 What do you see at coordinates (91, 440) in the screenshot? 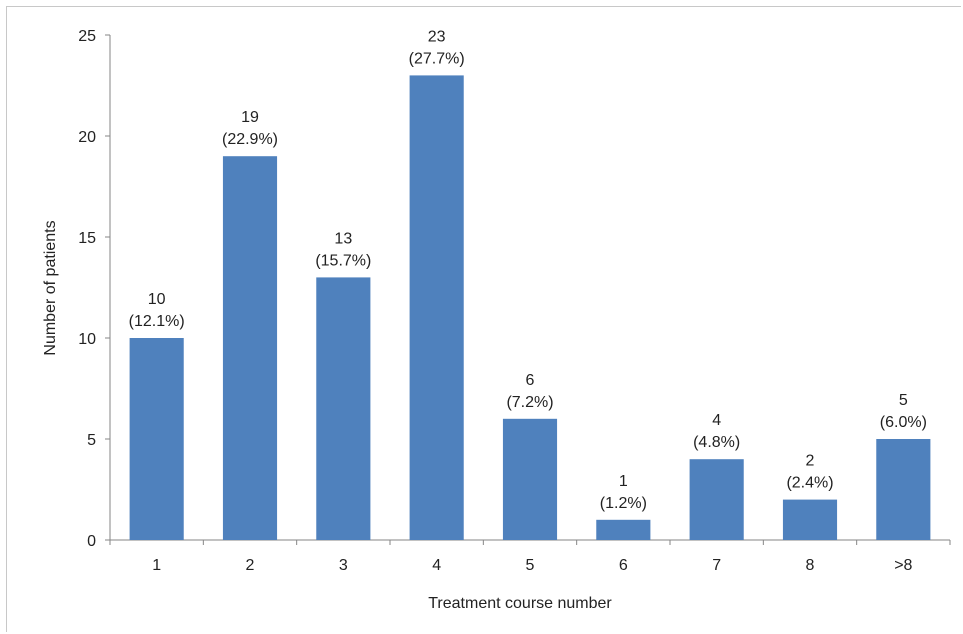
I see `y-tick-label: 5` at bounding box center [91, 440].